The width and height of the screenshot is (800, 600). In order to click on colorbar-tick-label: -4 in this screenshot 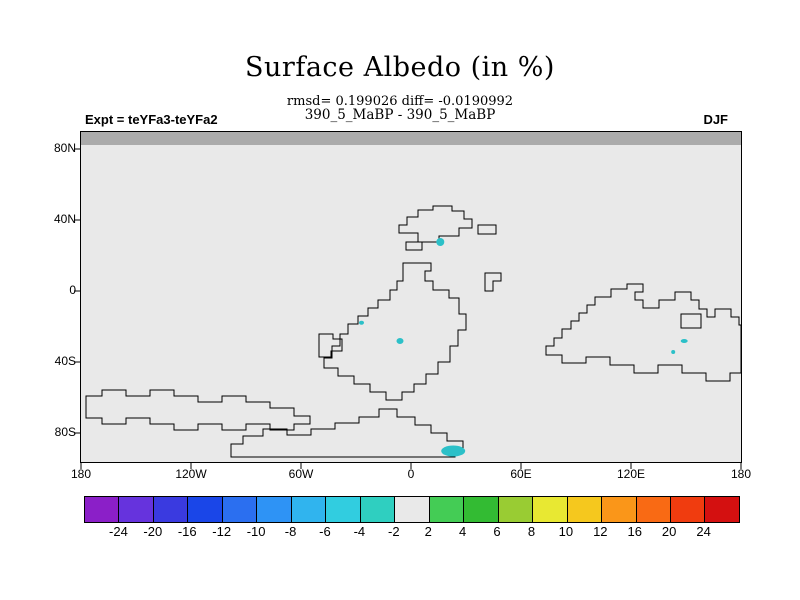, I will do `click(359, 531)`.